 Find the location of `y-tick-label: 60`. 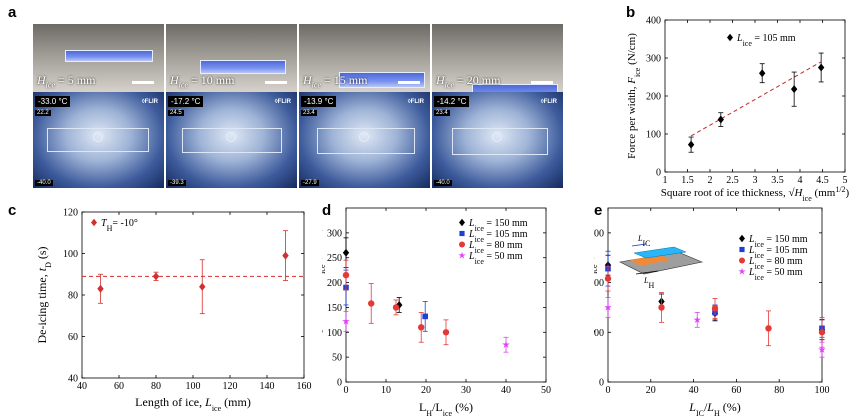

y-tick-label: 60 is located at coordinates (73, 337).